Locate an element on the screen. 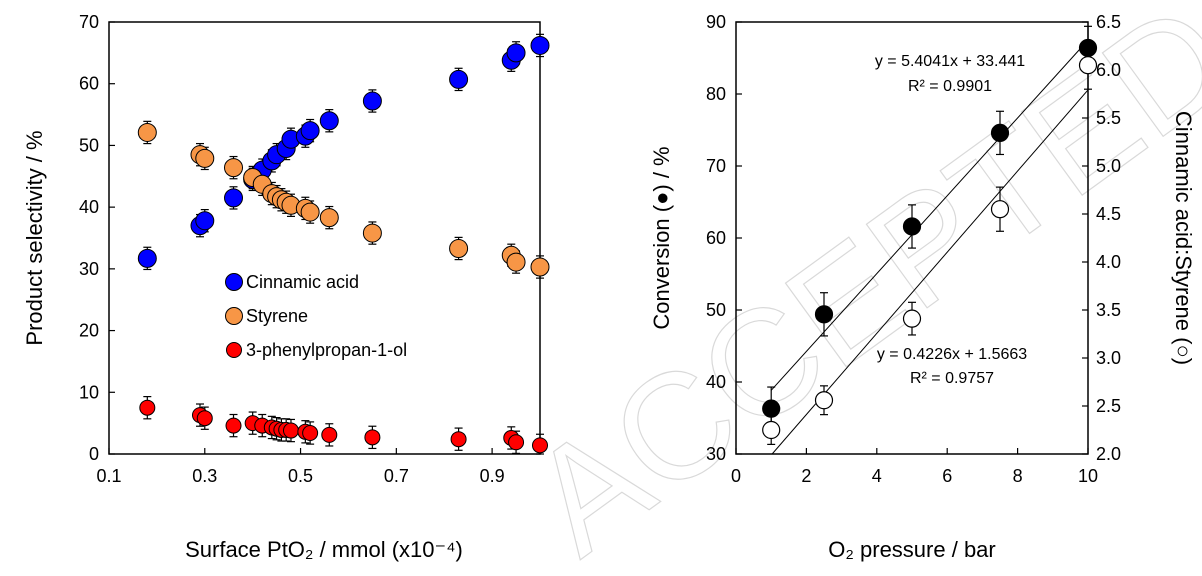 This screenshot has width=1202, height=576. x-tick-label: 0.7 is located at coordinates (396, 476).